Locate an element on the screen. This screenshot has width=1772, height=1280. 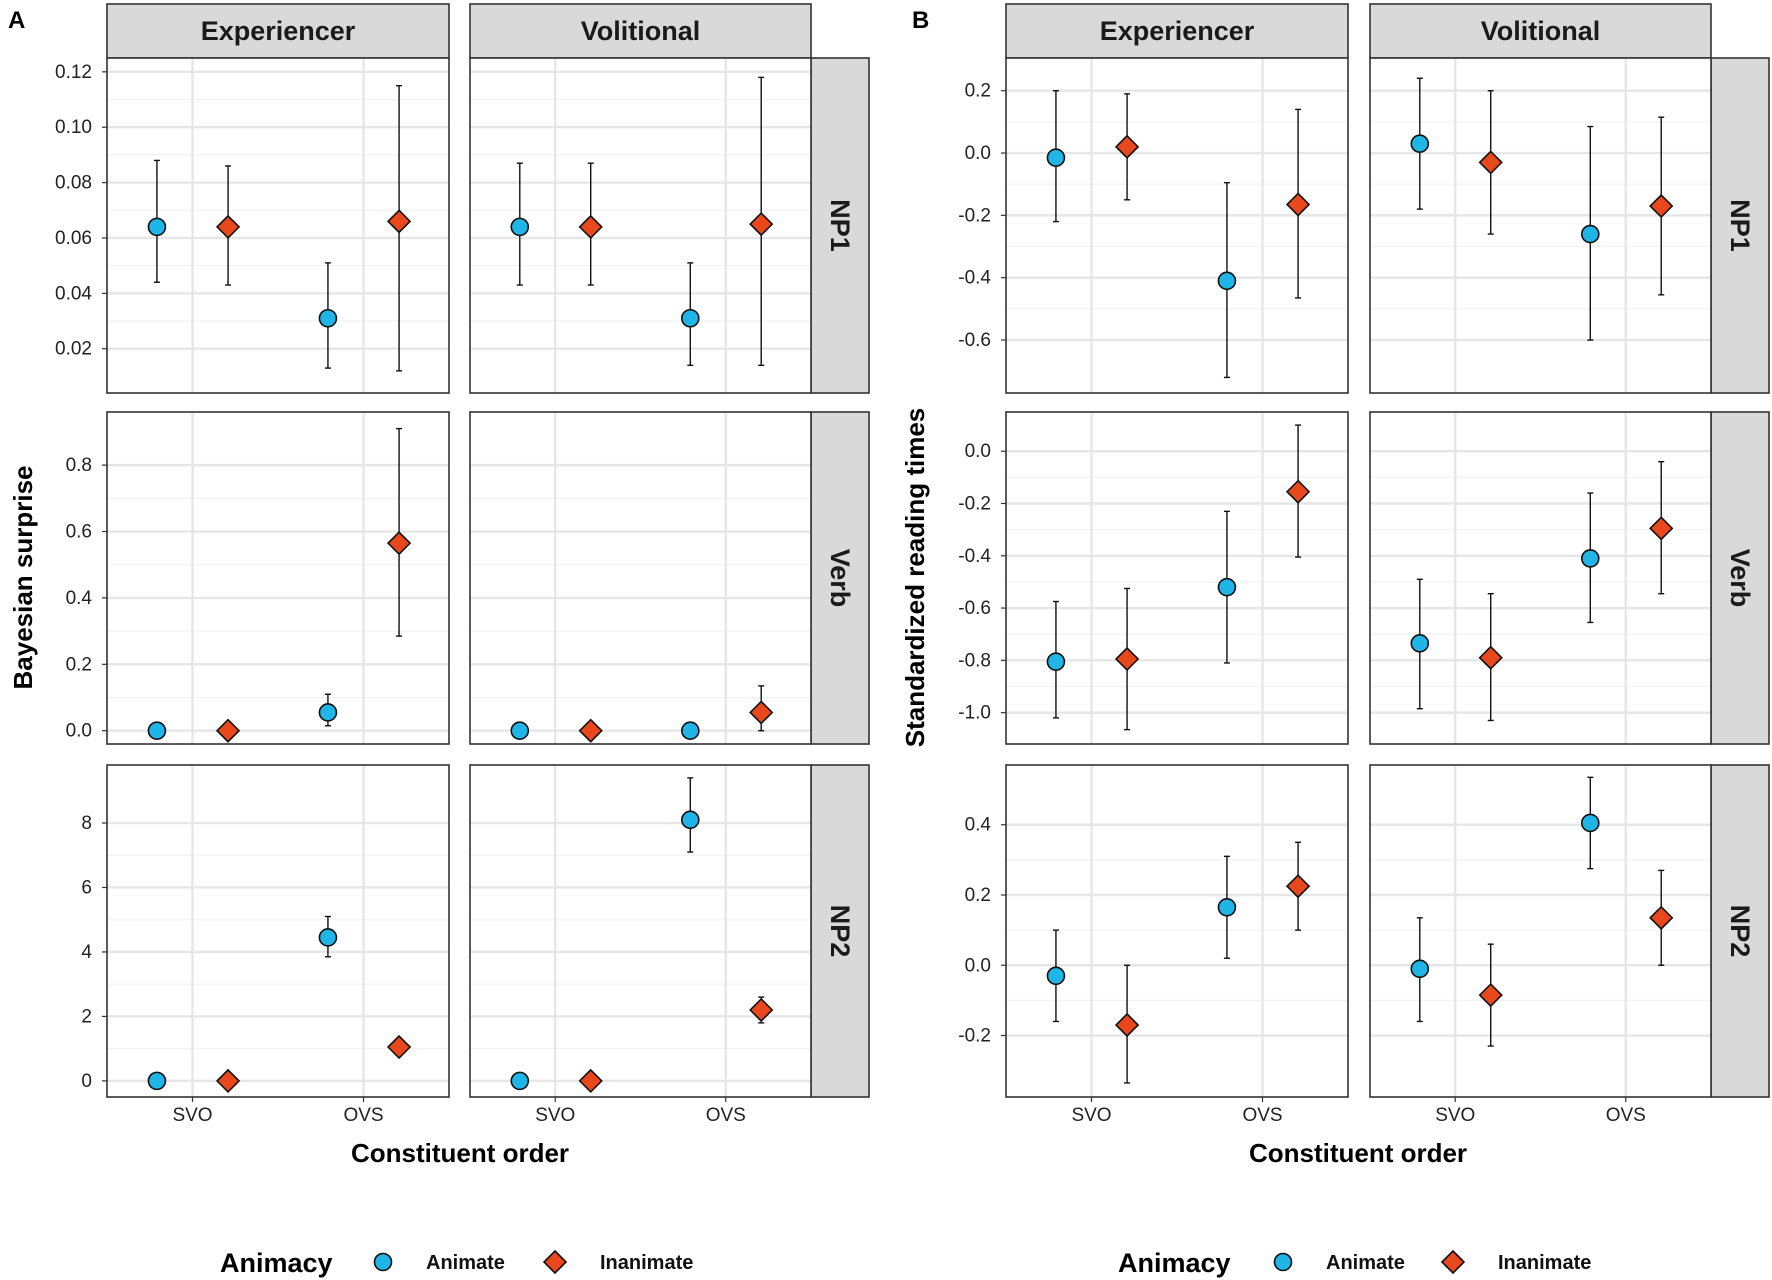
y-tick-label: 0.08 is located at coordinates (73, 183).